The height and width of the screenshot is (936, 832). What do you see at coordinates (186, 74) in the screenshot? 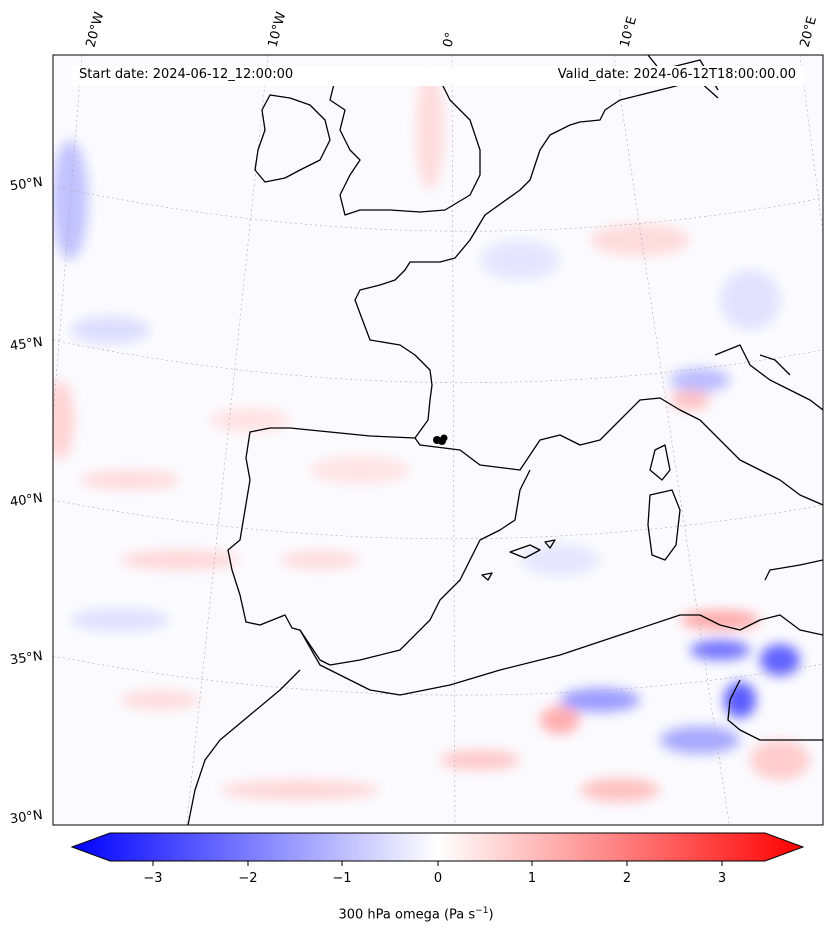
I see `start-date-label: Start date: 2024-06-12_12:00:00` at bounding box center [186, 74].